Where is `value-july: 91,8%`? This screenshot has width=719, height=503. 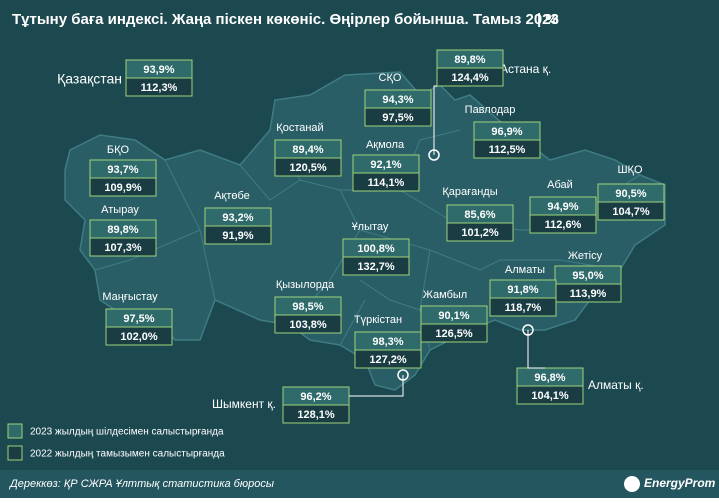
value-july: 91,8% is located at coordinates (522, 290).